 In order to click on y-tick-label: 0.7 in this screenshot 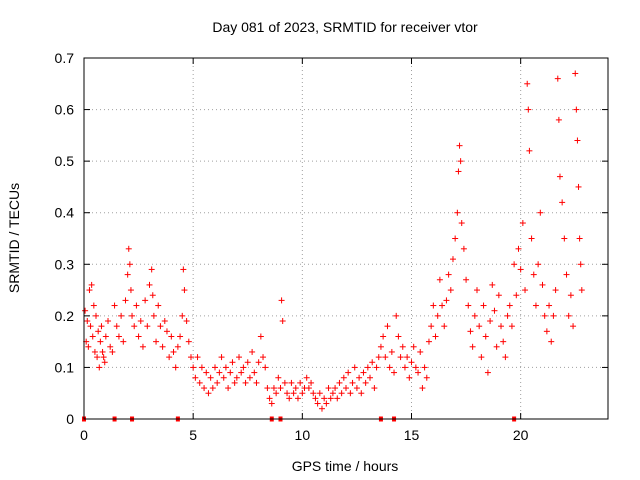, I will do `click(65, 58)`.